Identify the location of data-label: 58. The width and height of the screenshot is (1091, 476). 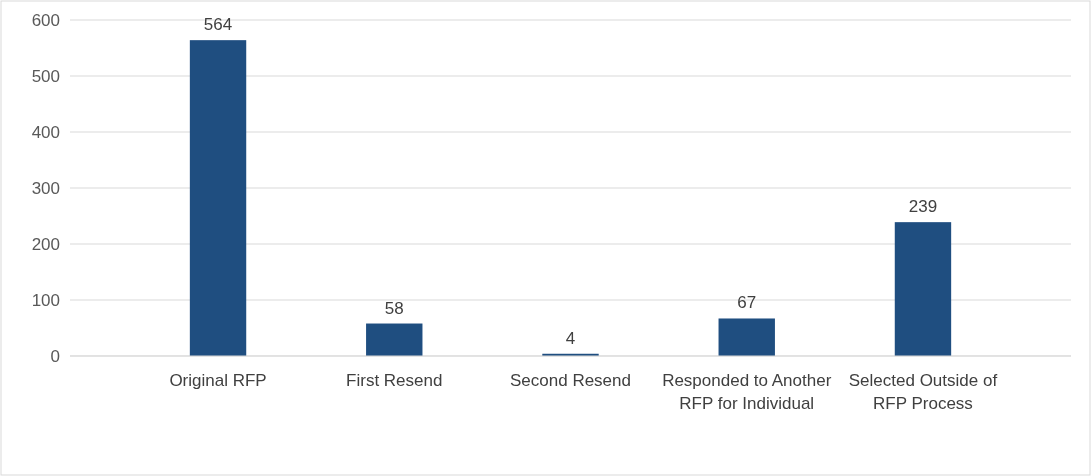
(394, 308).